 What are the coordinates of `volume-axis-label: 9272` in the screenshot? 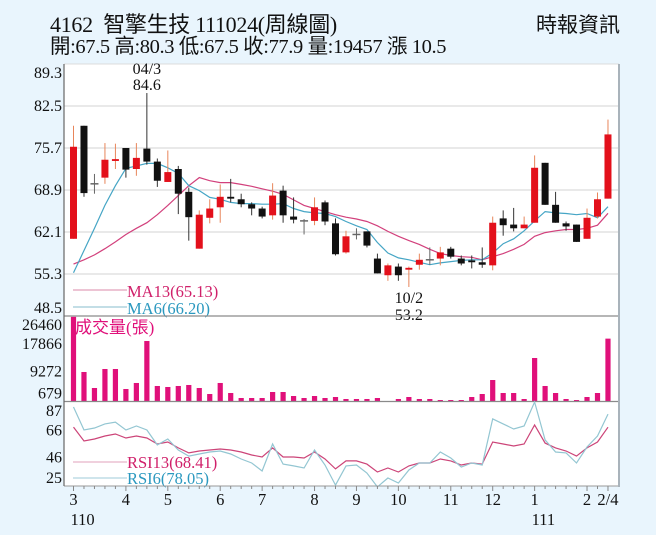 It's located at (46, 372).